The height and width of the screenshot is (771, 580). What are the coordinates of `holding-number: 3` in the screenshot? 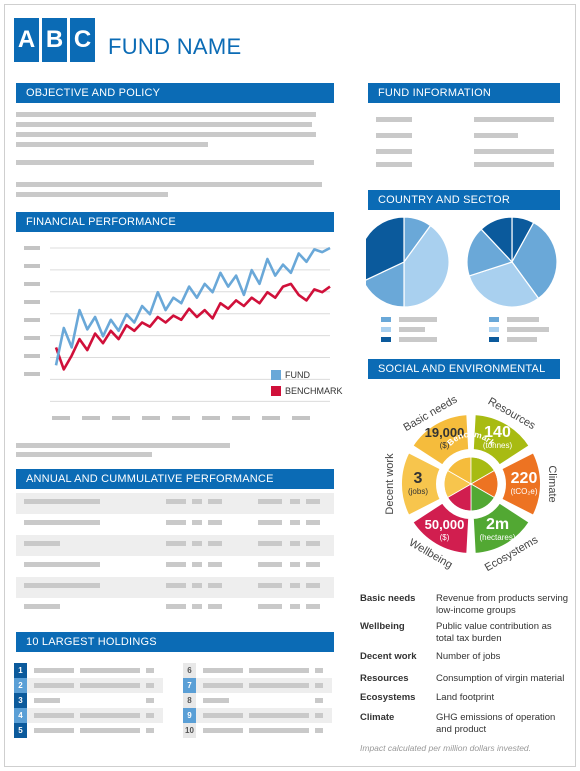 It's located at (20, 700).